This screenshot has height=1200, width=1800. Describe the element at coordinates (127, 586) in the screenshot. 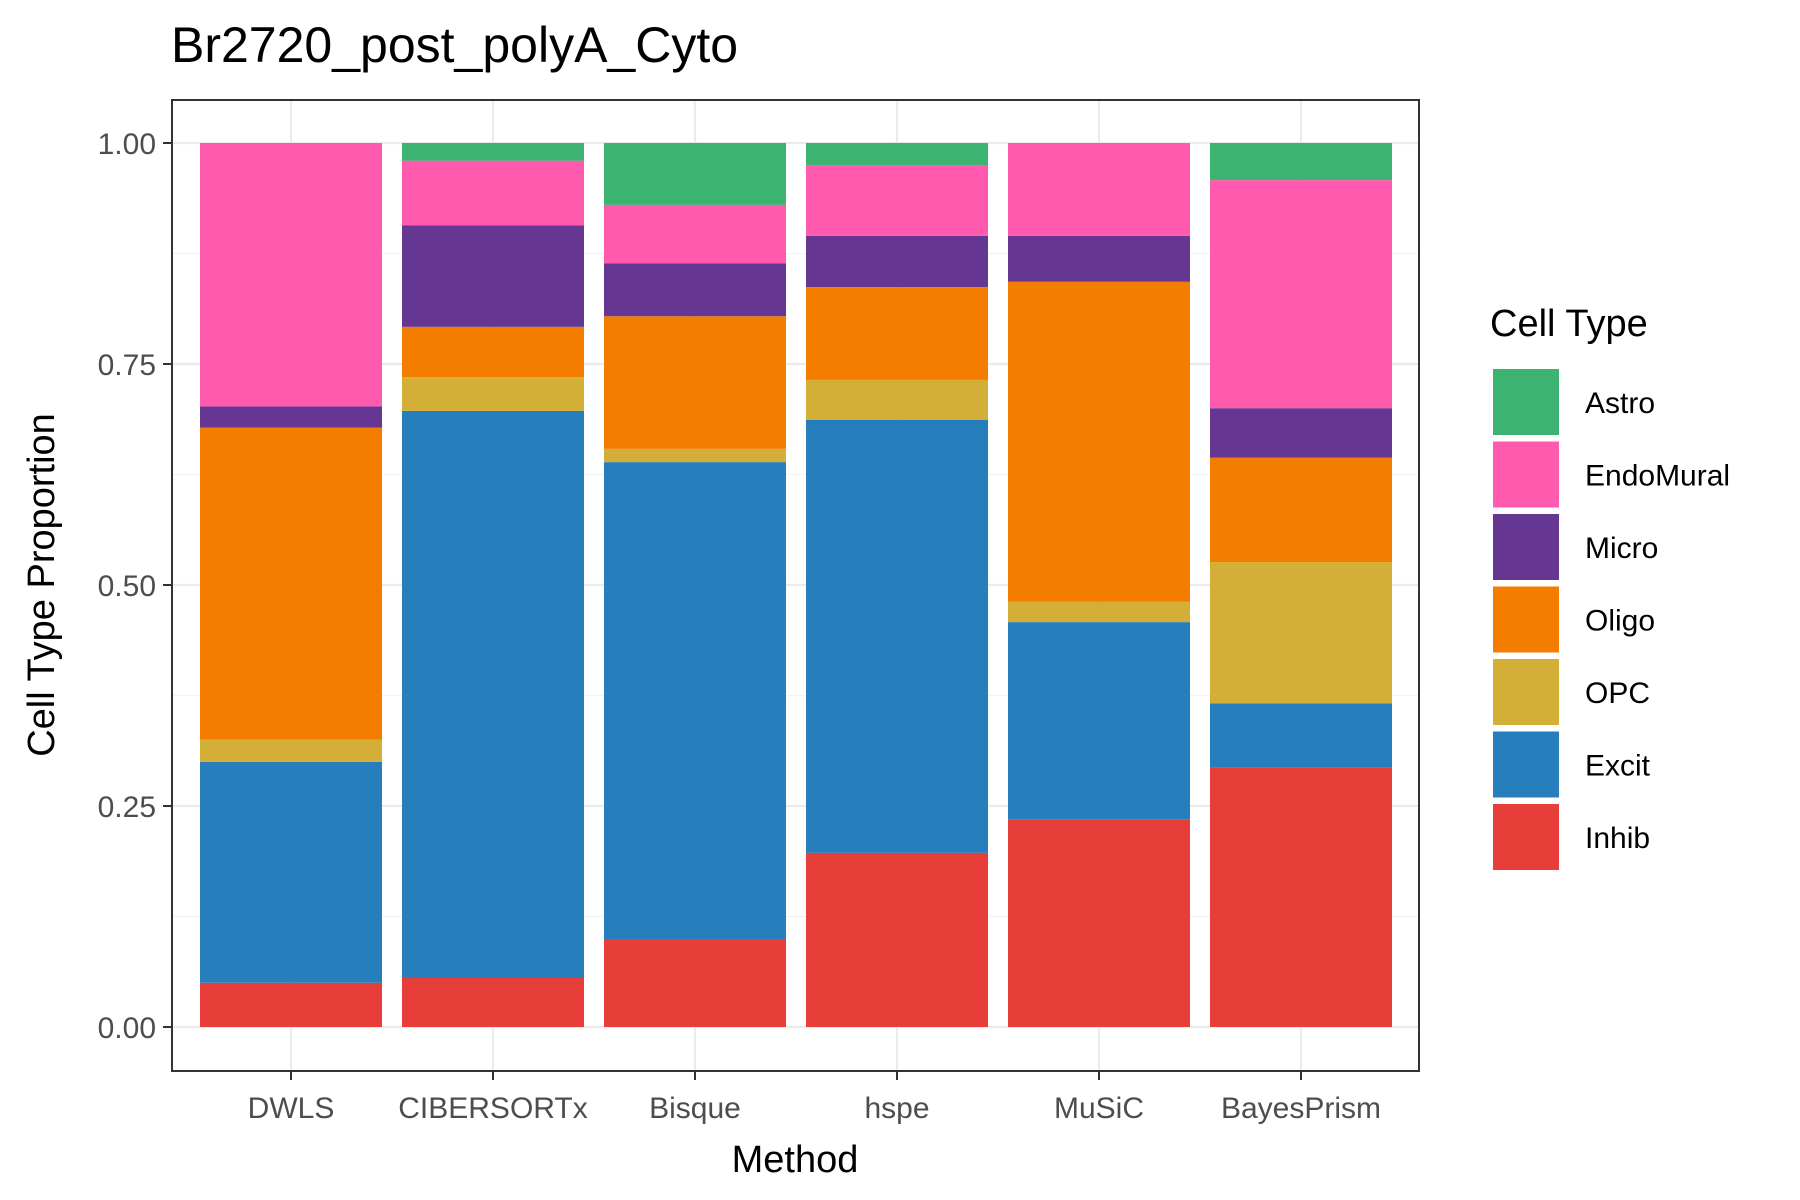

I see `y-tick-label: 0.50` at that location.